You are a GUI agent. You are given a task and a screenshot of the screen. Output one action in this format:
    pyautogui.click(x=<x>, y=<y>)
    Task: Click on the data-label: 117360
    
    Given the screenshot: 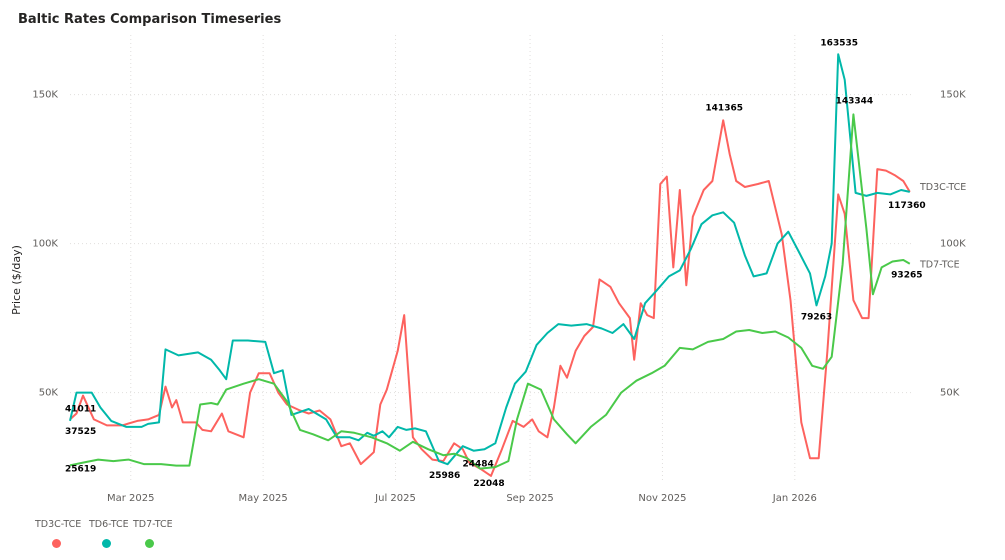 What is the action you would take?
    pyautogui.click(x=907, y=206)
    